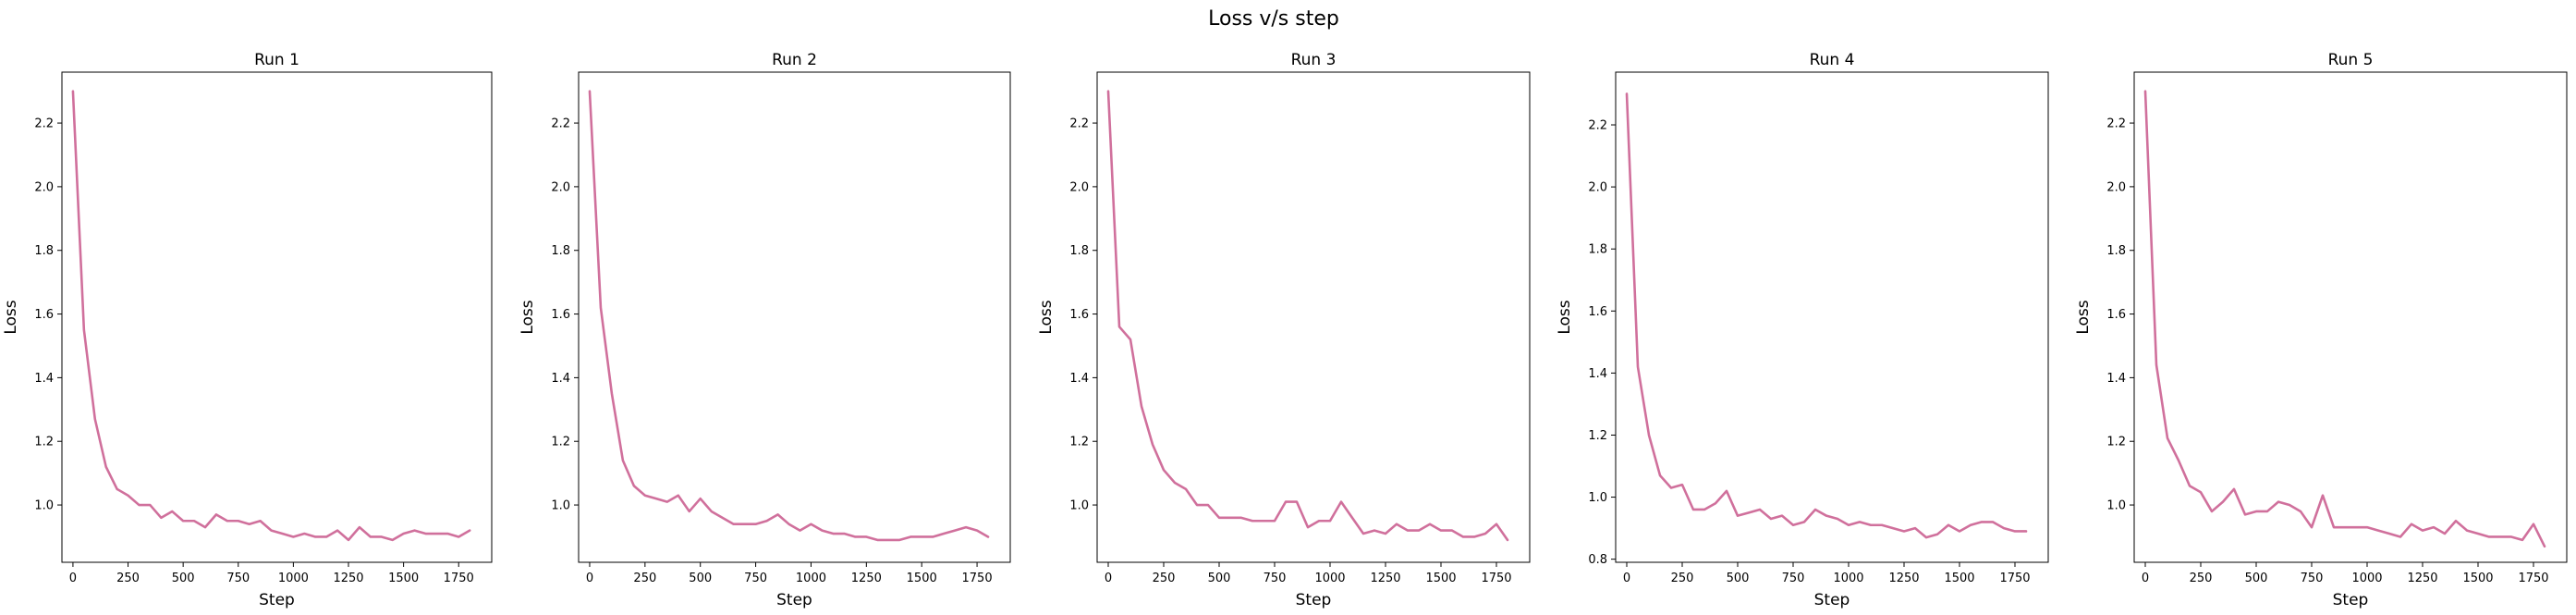 The image size is (2576, 615). What do you see at coordinates (2351, 60) in the screenshot?
I see `axes-title: Run 5` at bounding box center [2351, 60].